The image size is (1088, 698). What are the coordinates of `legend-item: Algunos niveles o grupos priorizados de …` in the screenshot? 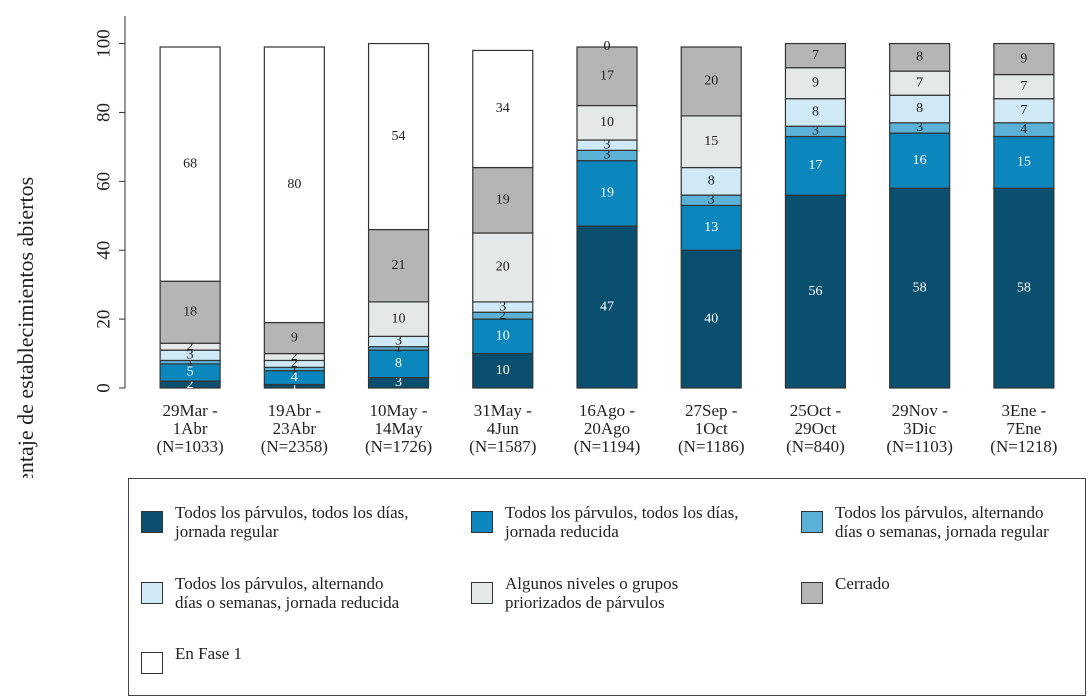 It's located at (636, 603).